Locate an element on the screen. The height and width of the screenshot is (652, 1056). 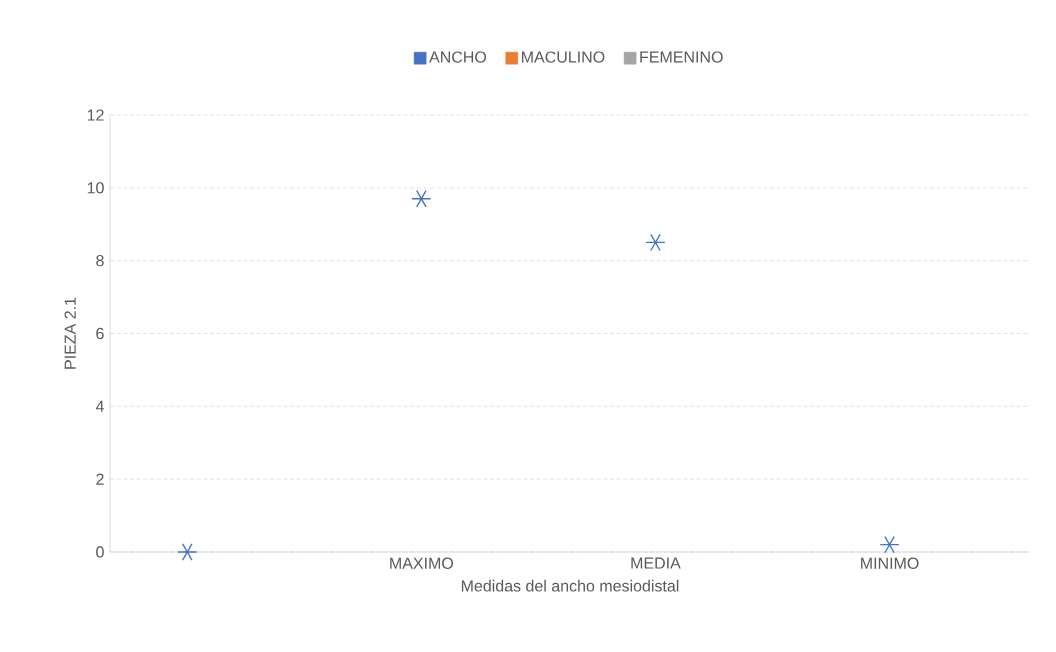
y-tick-label: 8 is located at coordinates (100, 261).